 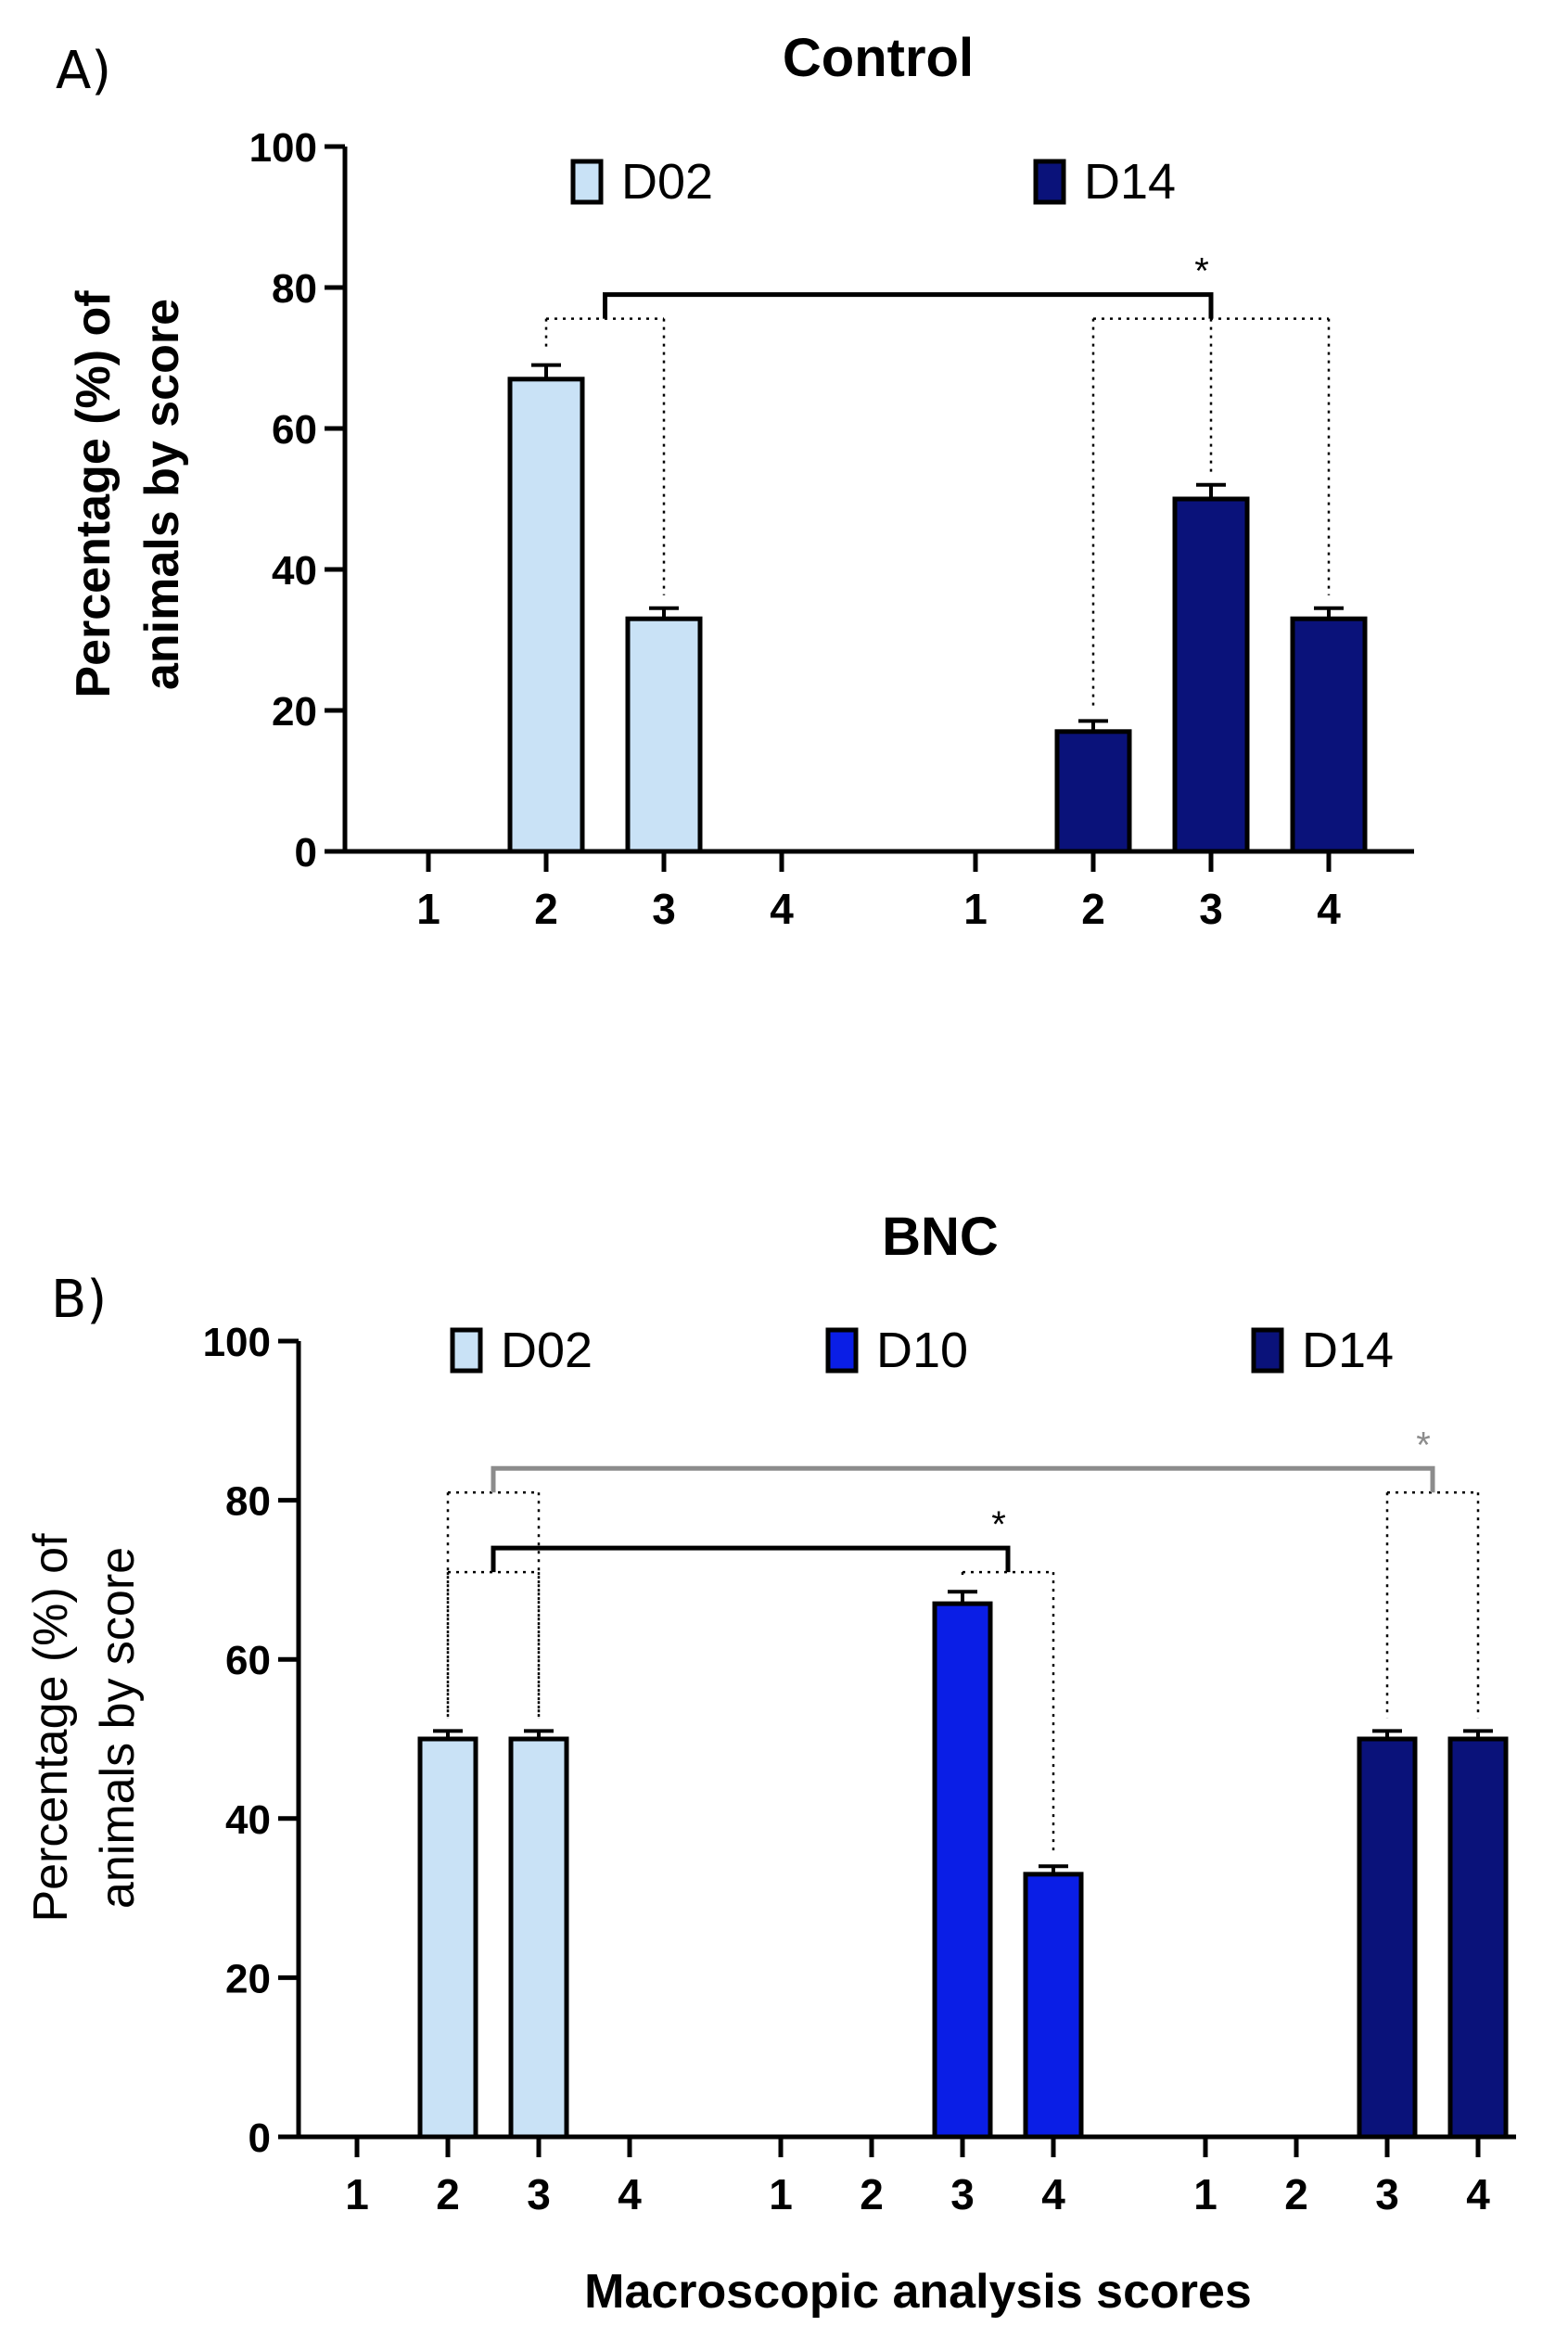 I want to click on chart-a-y-tick-label: 60, so click(x=294, y=430).